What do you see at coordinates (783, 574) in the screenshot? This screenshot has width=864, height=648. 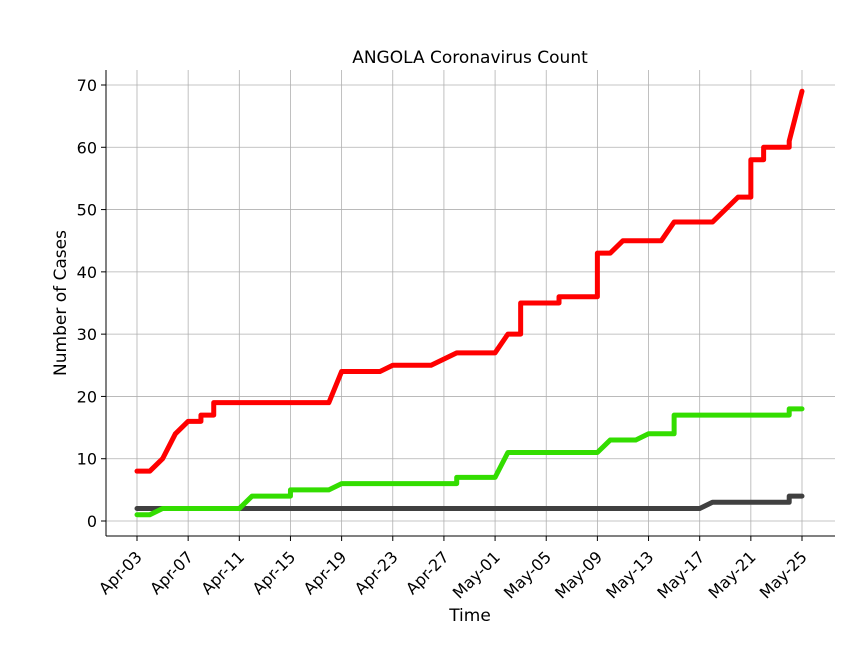 I see `x-tick-label: May-25` at bounding box center [783, 574].